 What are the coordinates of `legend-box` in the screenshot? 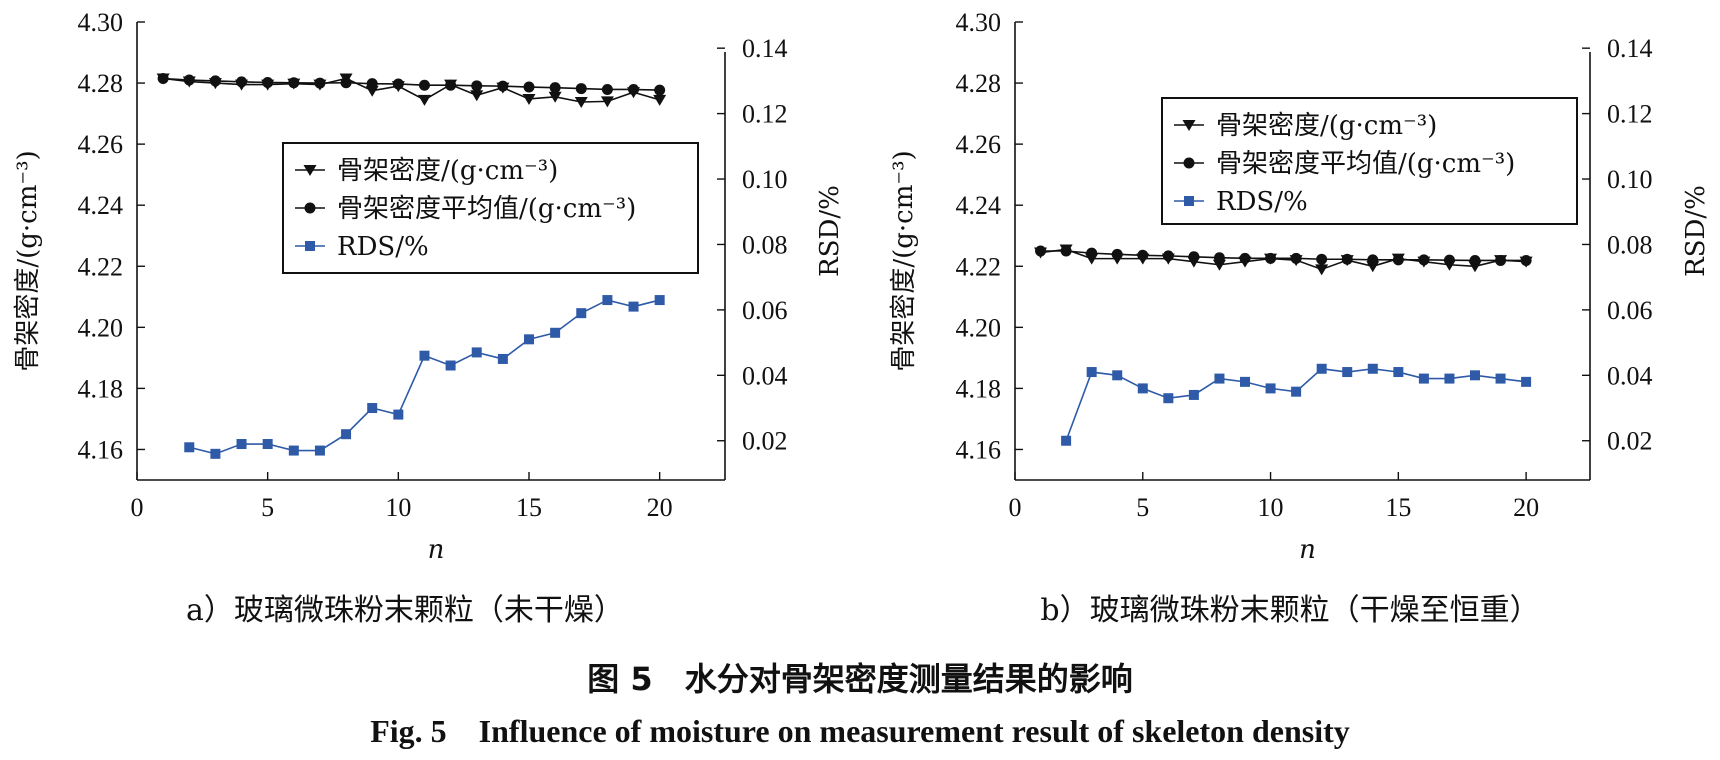 It's located at (1369, 161).